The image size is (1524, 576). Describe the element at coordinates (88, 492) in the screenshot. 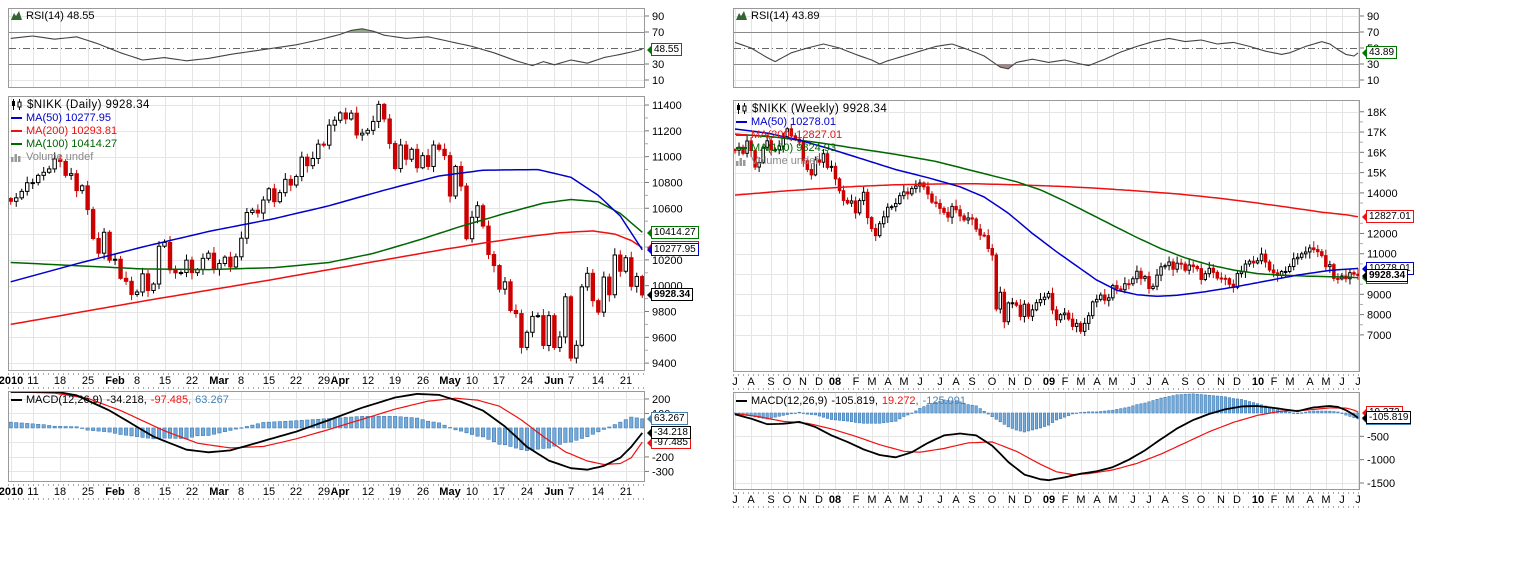

I see `x-tick-label: 25` at that location.